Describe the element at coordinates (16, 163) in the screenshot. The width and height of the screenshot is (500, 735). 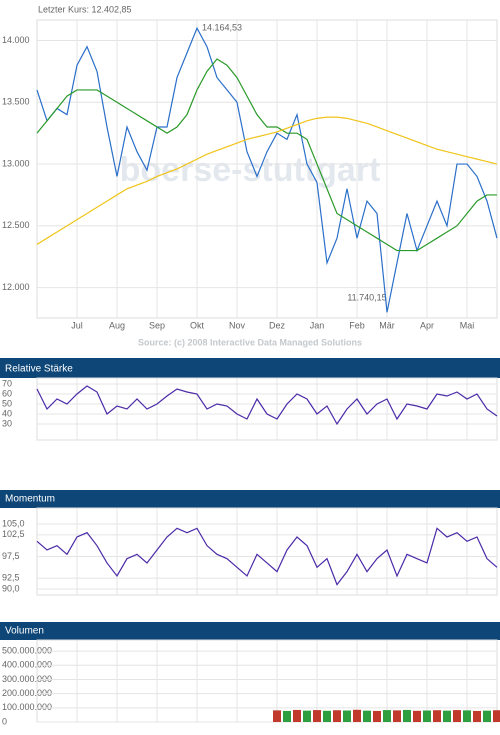
I see `y-tick-label: 13.000` at that location.